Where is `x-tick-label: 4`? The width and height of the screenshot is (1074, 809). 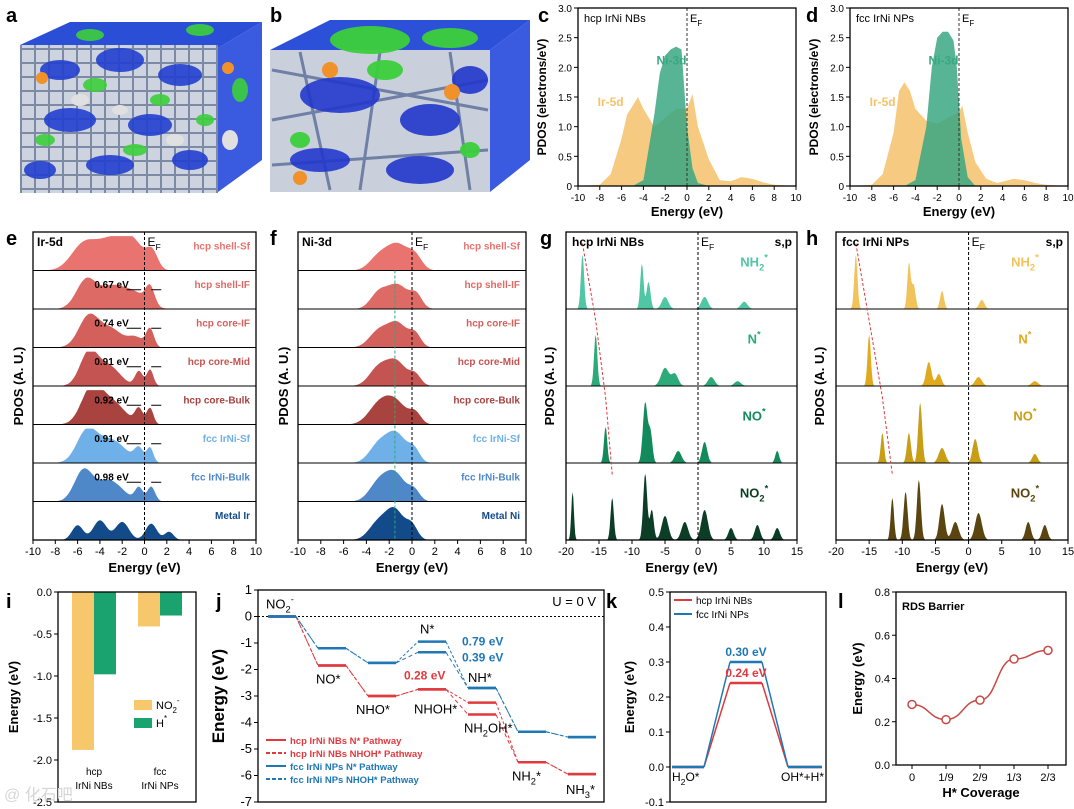
x-tick-label: 4 is located at coordinates (458, 552).